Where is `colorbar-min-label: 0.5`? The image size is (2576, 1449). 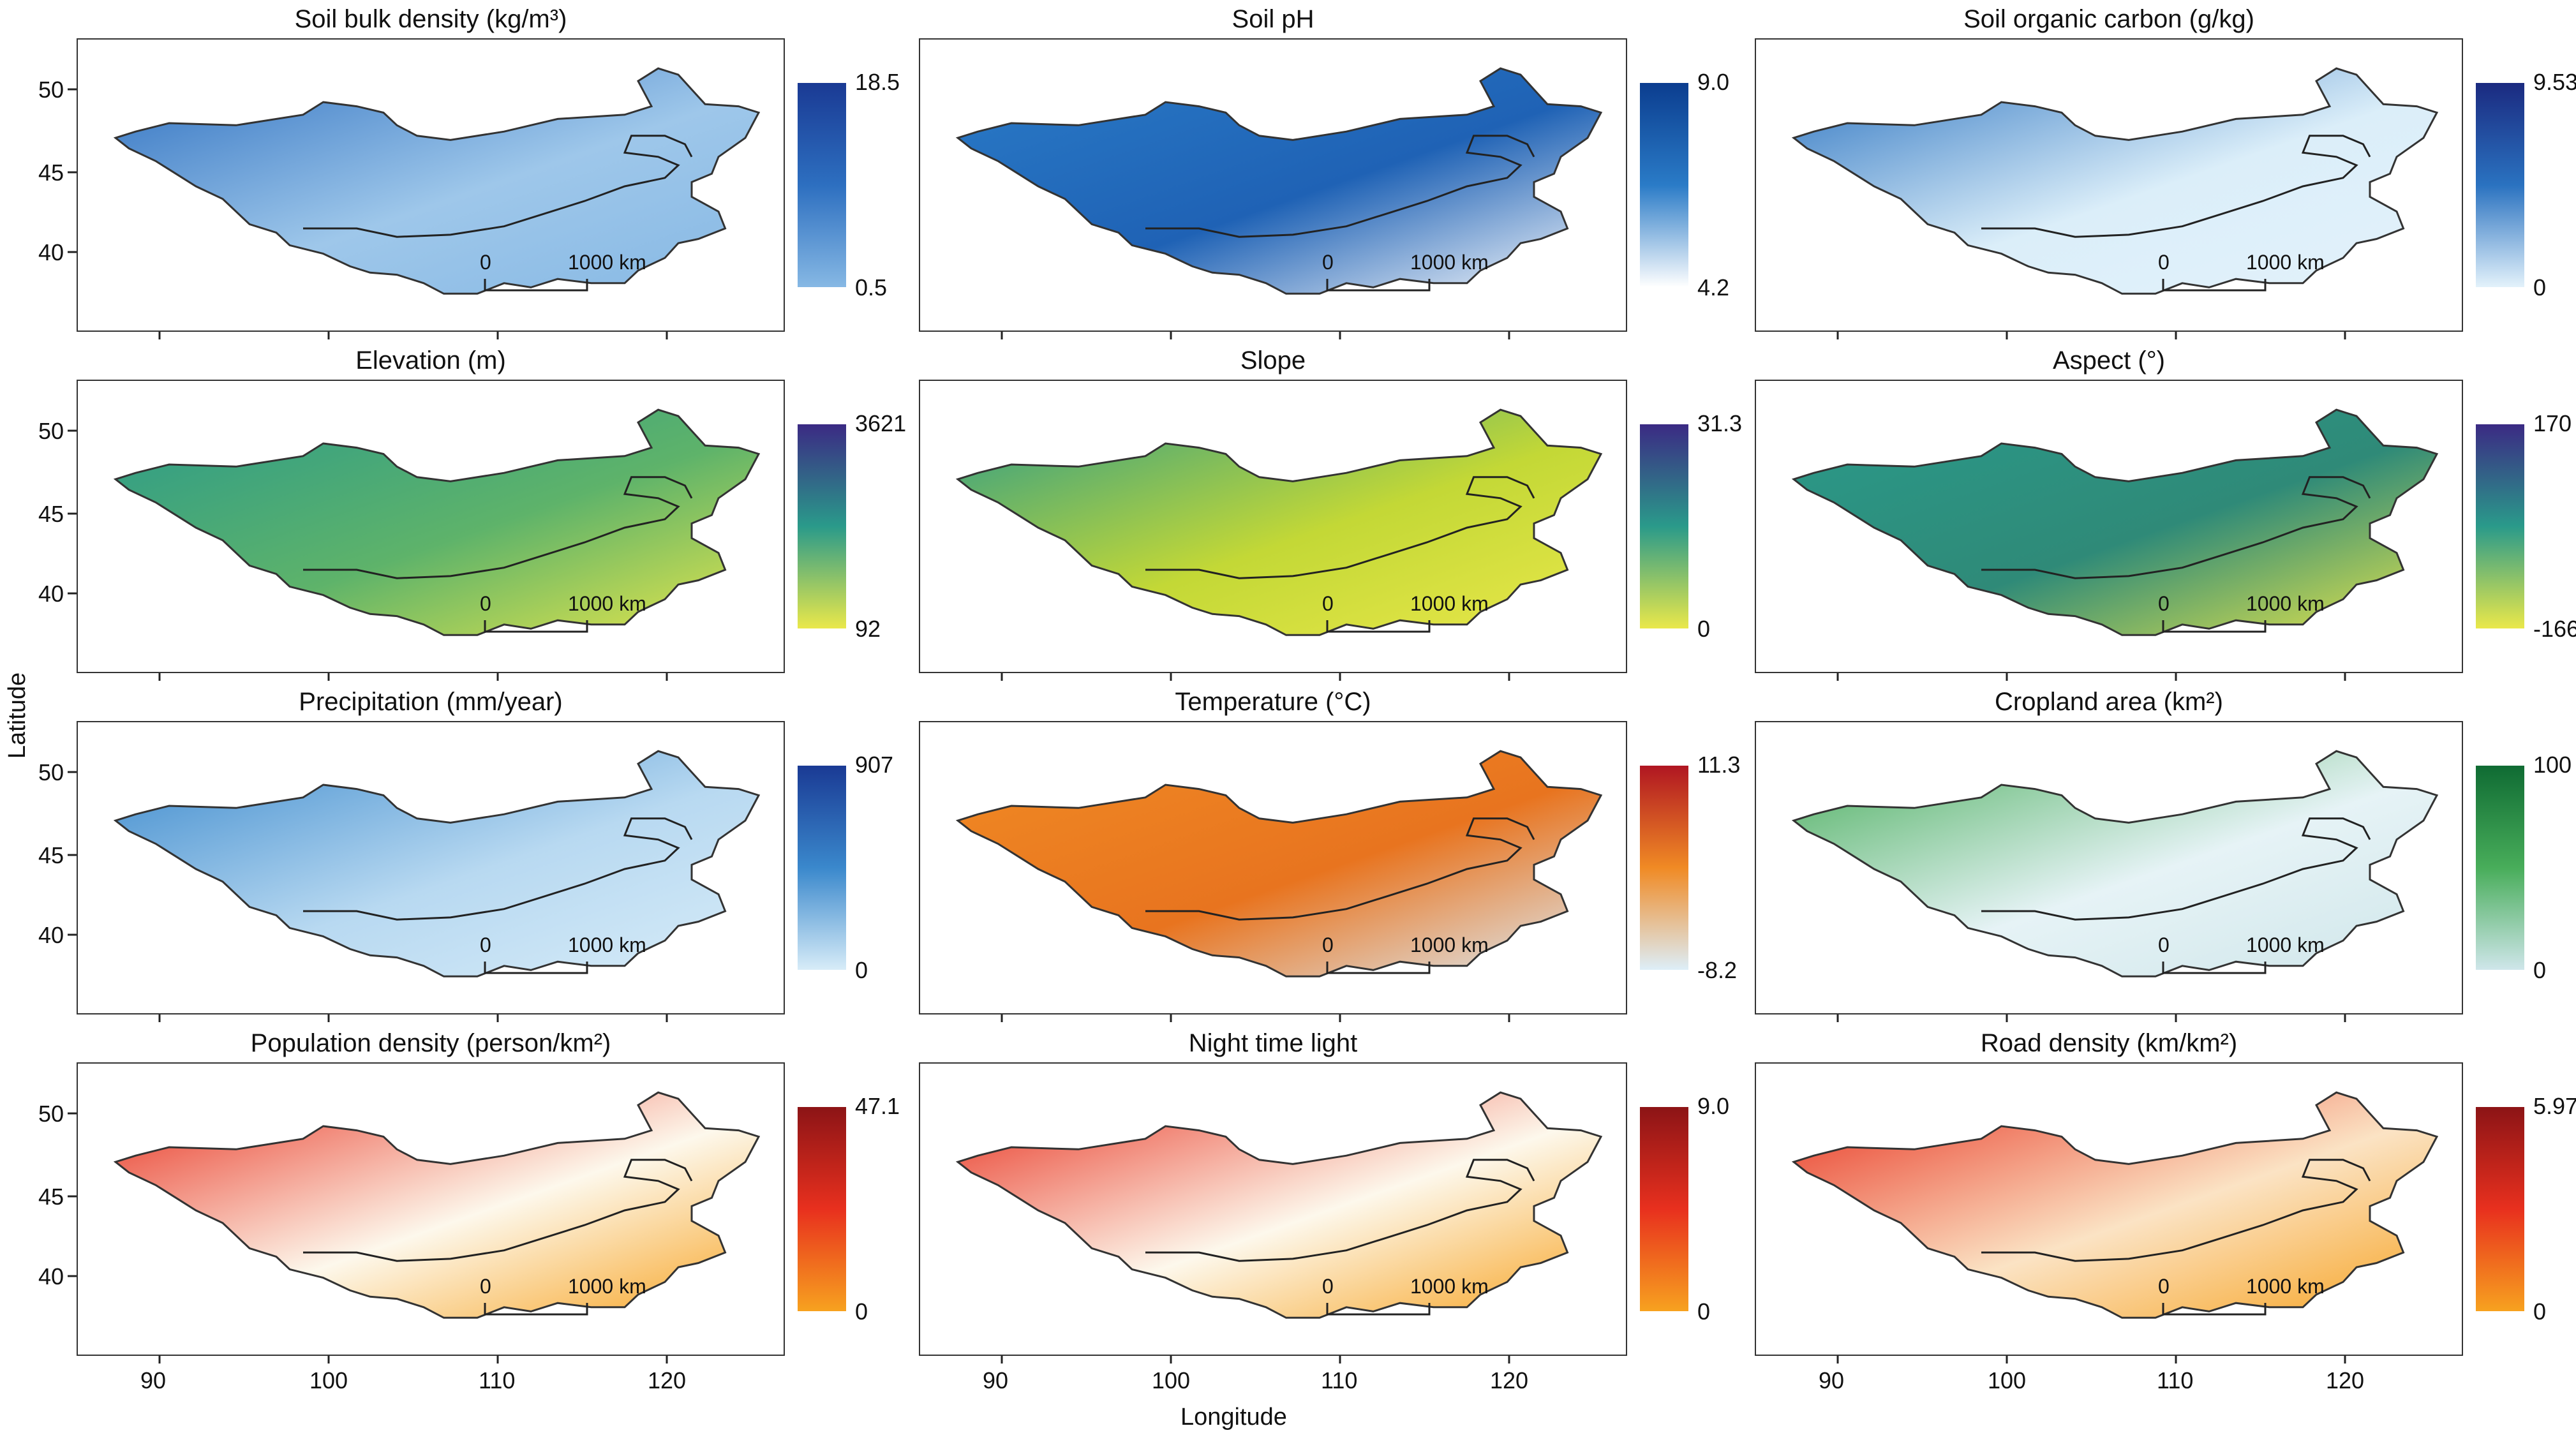 colorbar-min-label: 0.5 is located at coordinates (871, 287).